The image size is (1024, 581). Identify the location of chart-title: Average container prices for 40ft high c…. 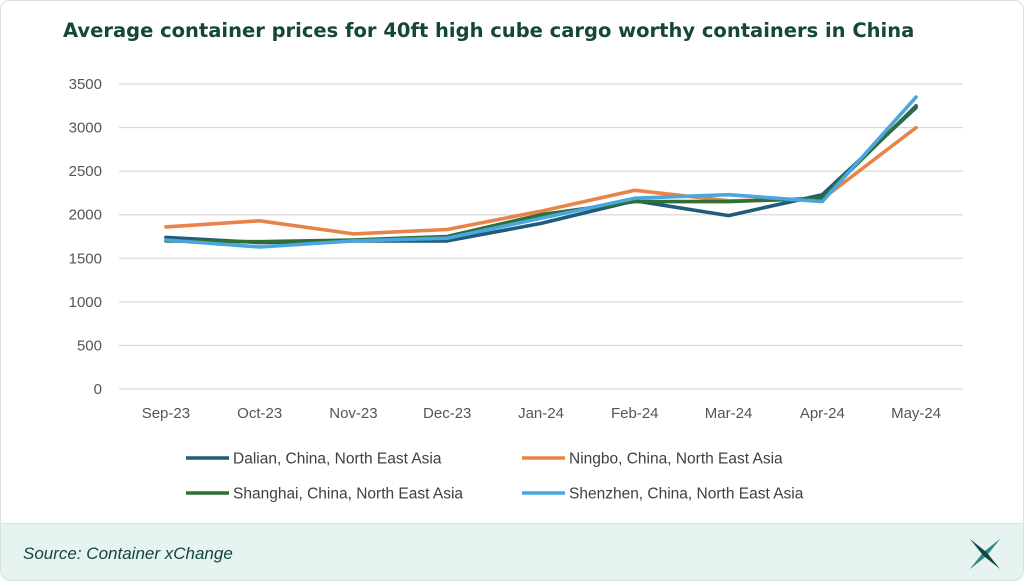
(489, 30).